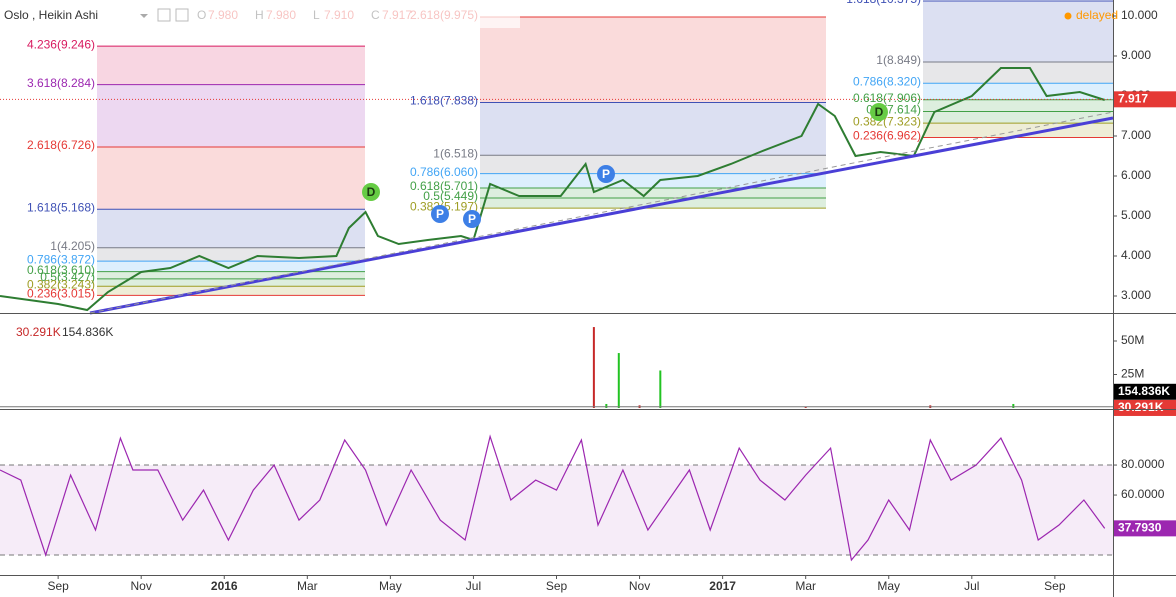  What do you see at coordinates (67, 277) in the screenshot?
I see `fib-label: 0.5(3.427)` at bounding box center [67, 277].